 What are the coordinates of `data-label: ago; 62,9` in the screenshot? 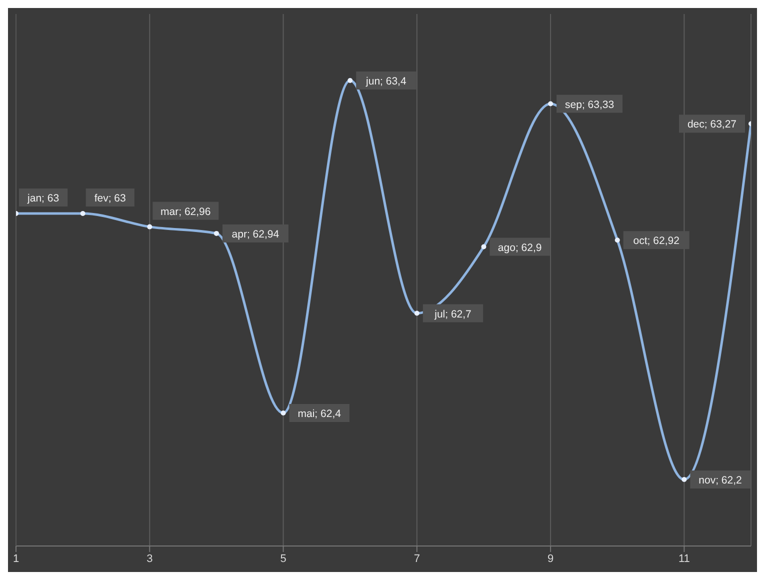 It's located at (520, 248).